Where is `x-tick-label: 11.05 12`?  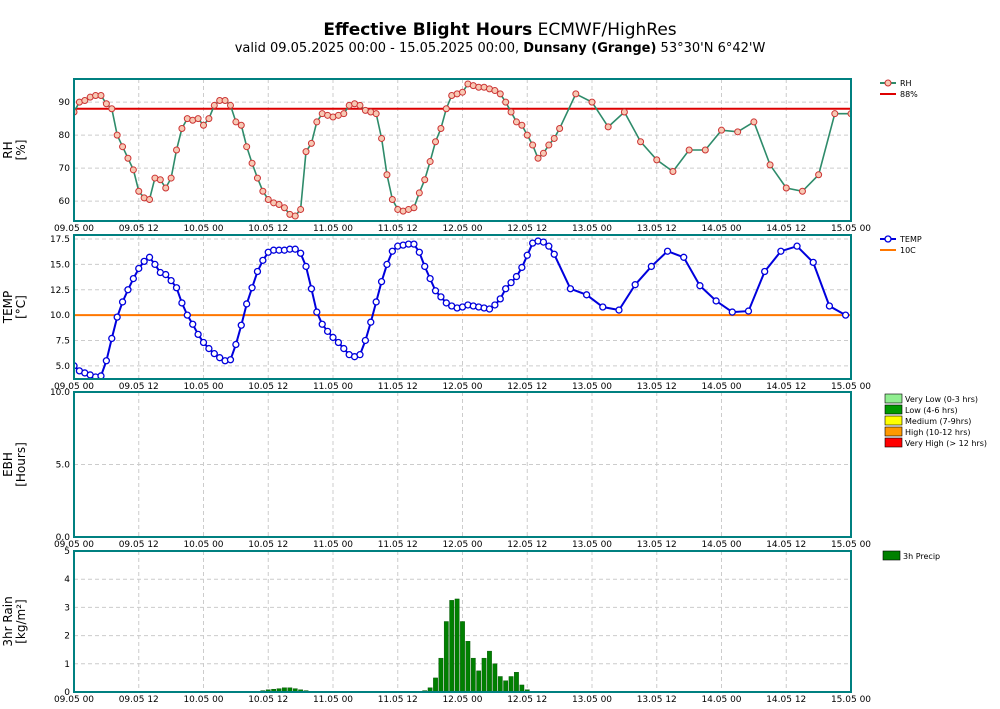 x-tick-label: 11.05 12 is located at coordinates (398, 700).